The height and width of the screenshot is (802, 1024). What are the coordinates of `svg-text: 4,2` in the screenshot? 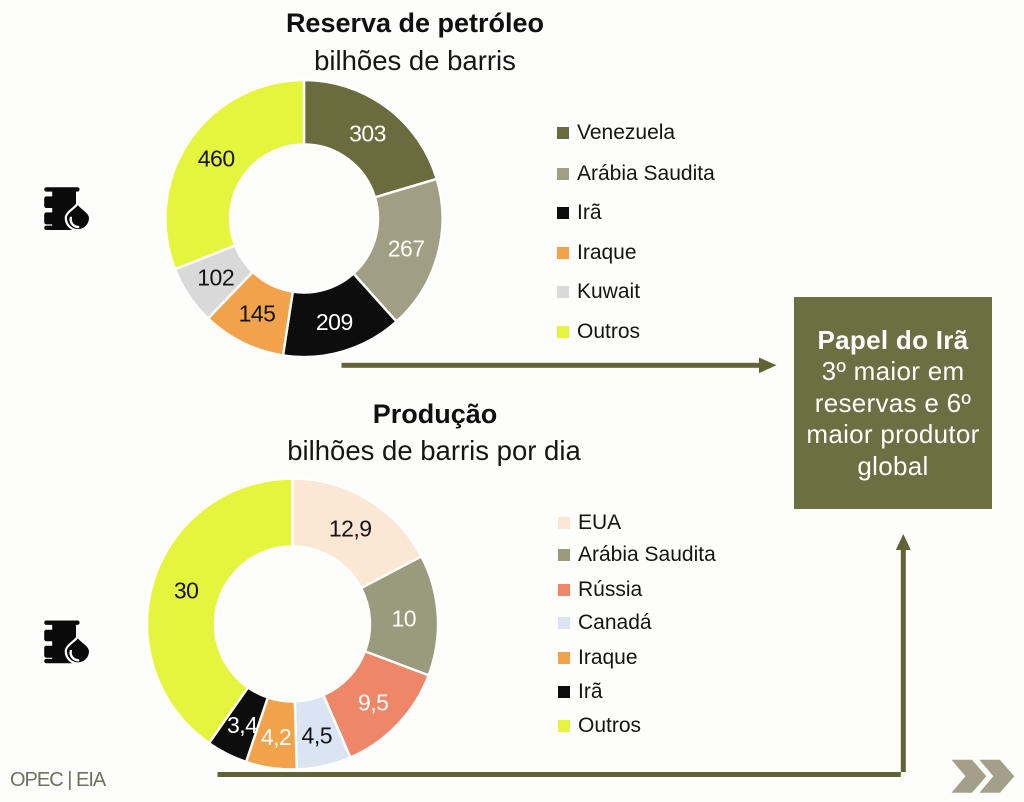 It's located at (276, 737).